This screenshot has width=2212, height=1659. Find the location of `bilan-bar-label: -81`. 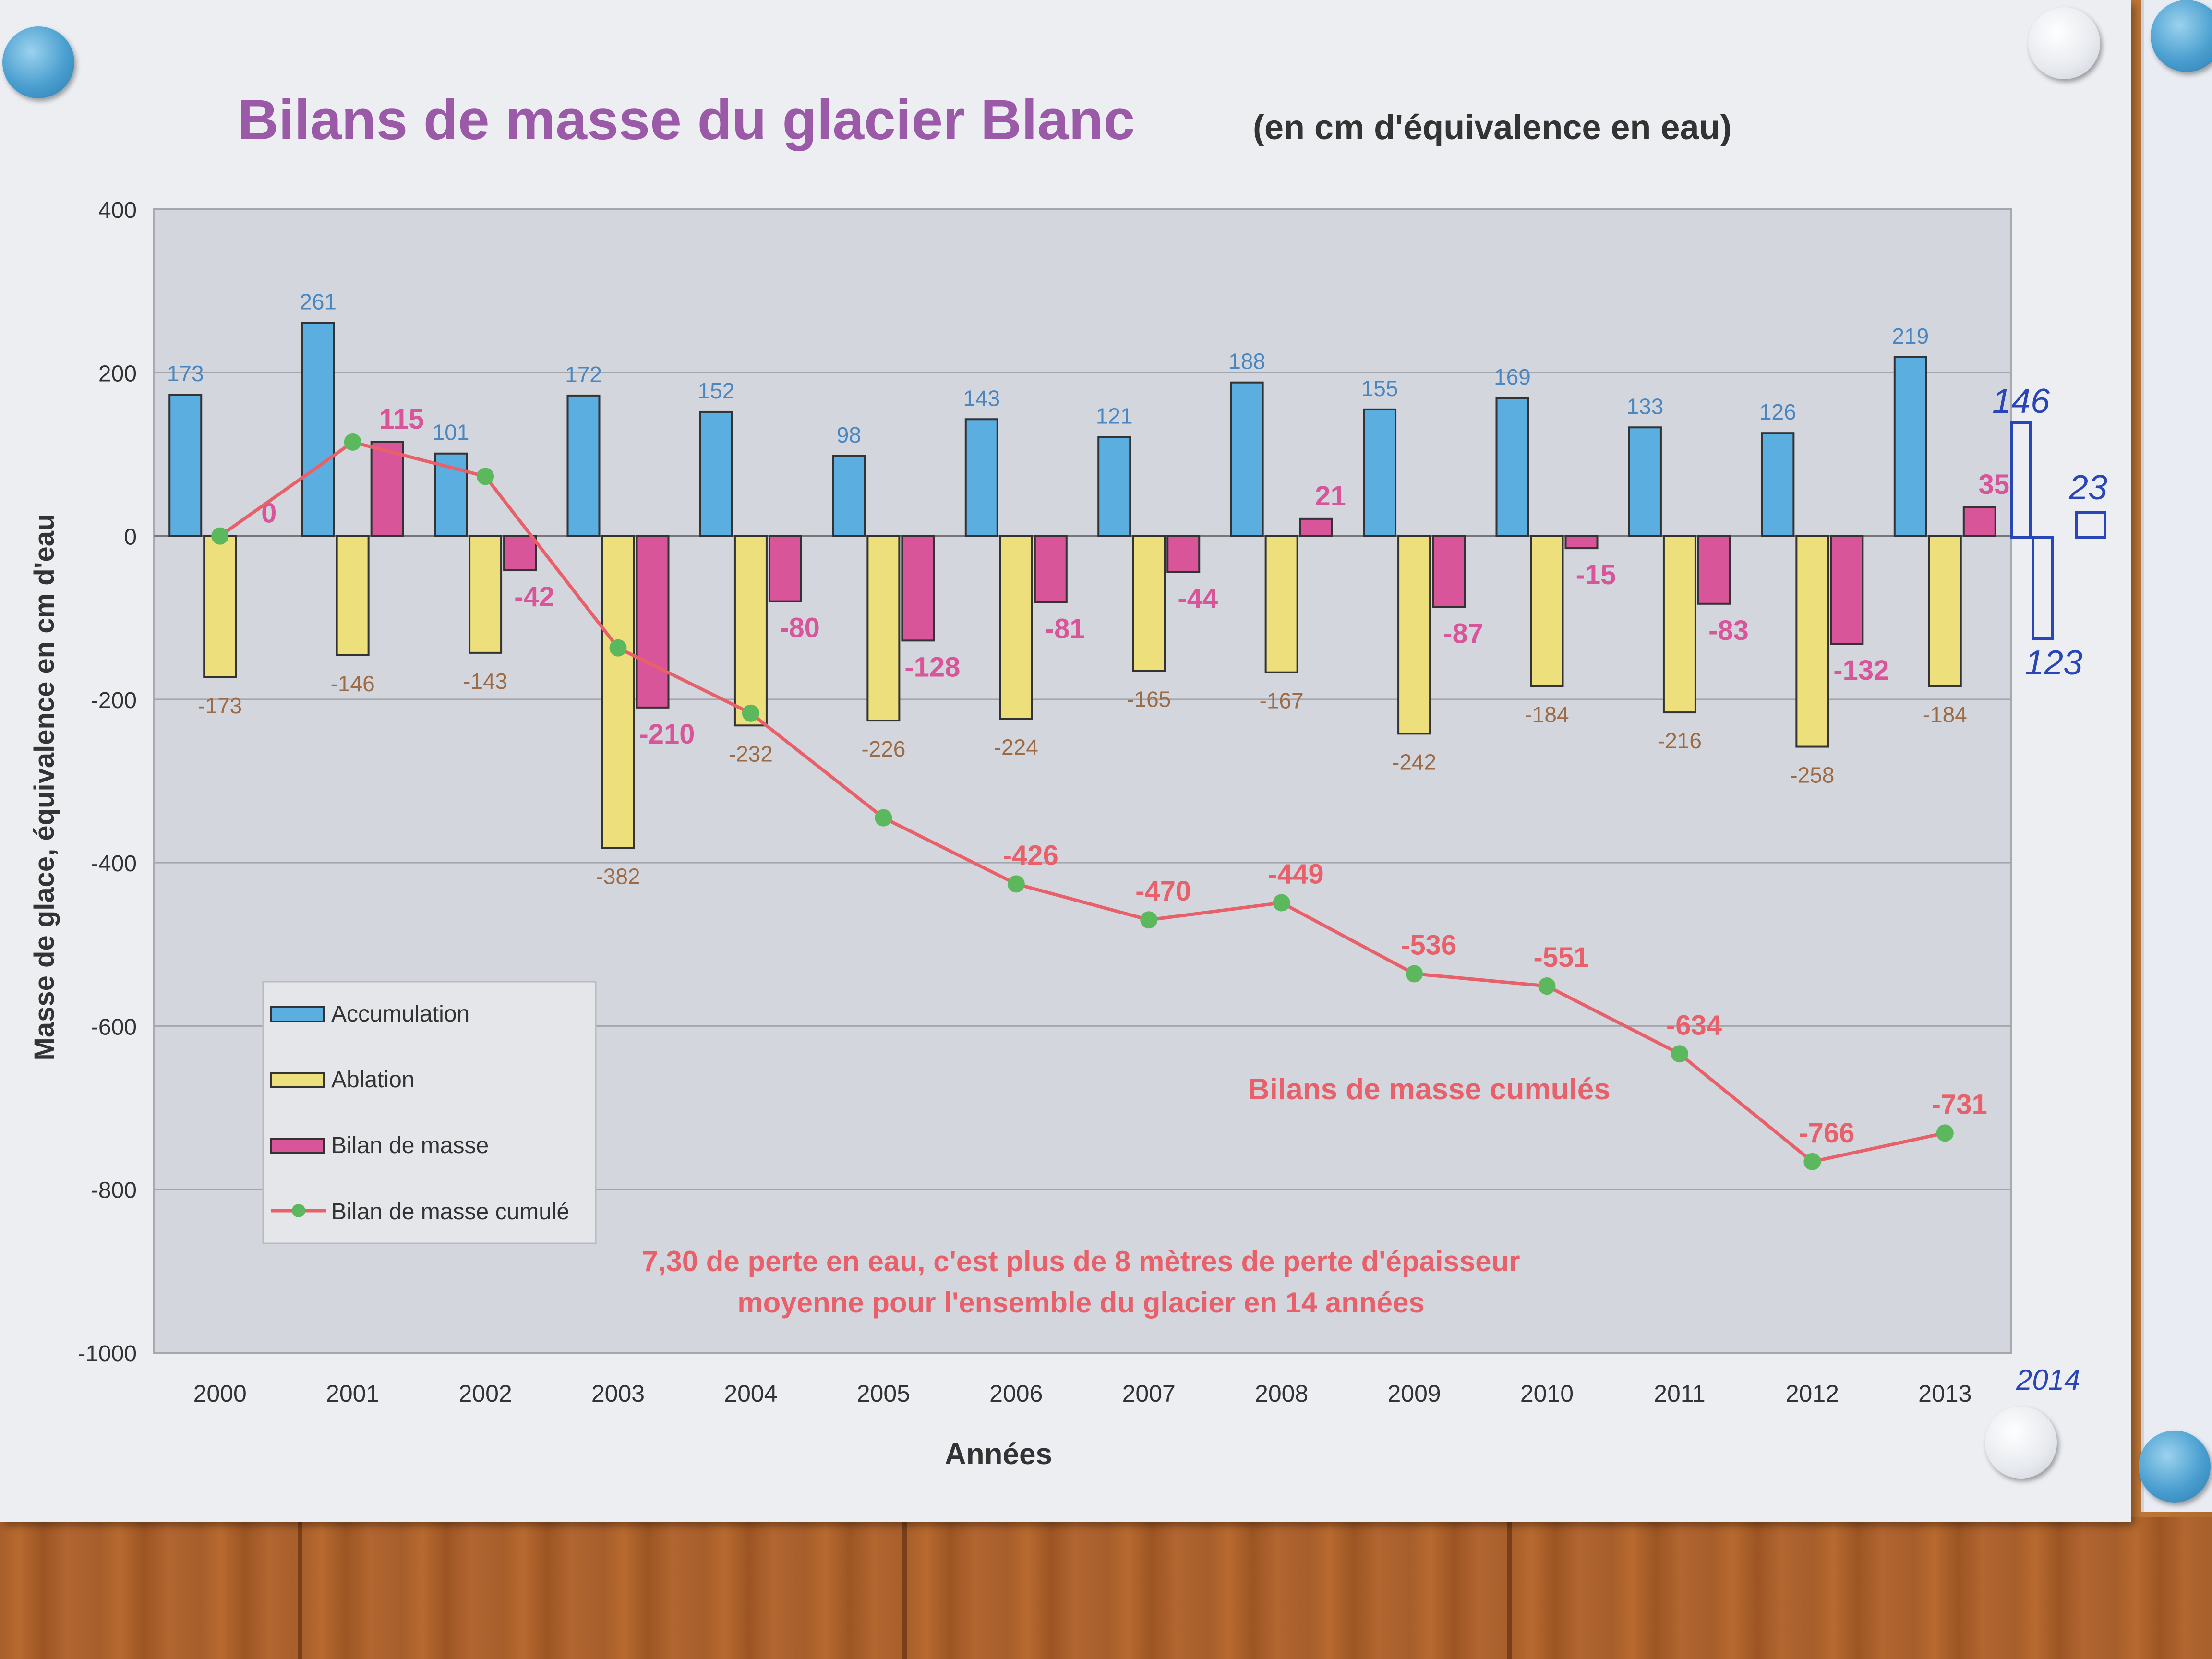

bilan-bar-label: -81 is located at coordinates (1065, 629).